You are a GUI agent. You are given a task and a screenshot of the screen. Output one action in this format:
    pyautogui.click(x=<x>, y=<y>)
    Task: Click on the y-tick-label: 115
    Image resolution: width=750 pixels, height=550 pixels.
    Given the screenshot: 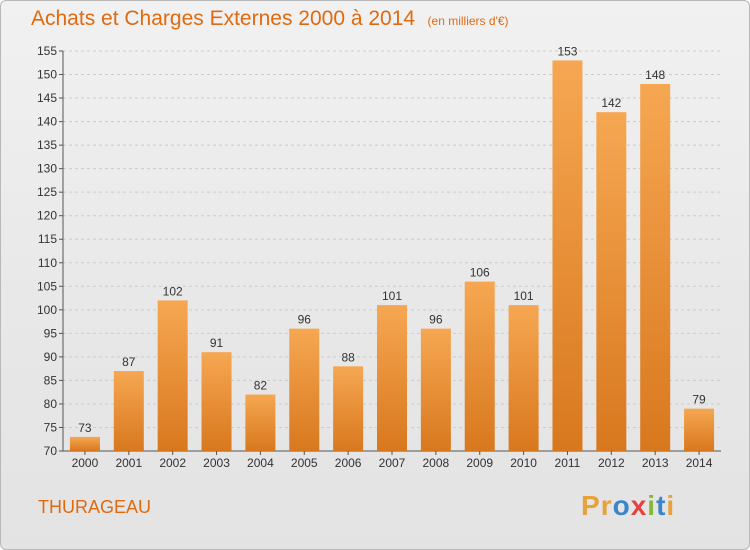 What is the action you would take?
    pyautogui.click(x=47, y=239)
    